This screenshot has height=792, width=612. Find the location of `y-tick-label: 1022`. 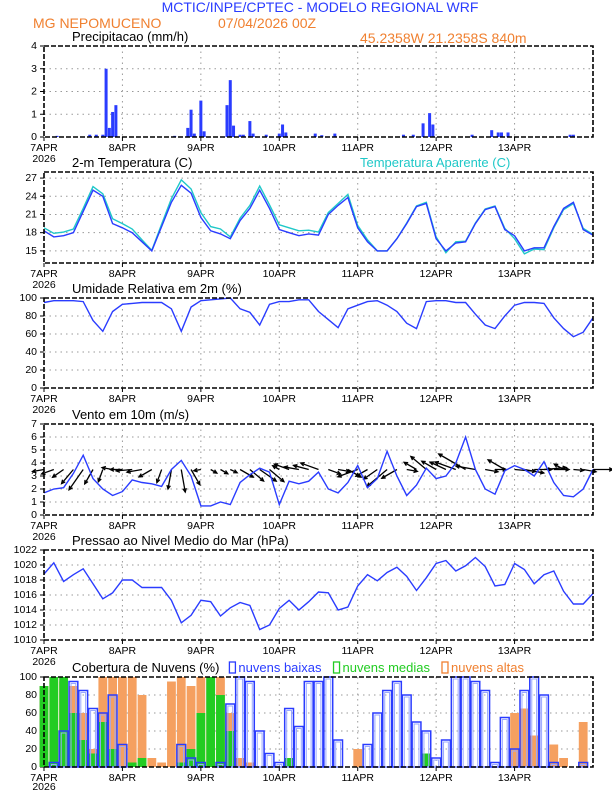

y-tick-label: 1022 is located at coordinates (26, 550).